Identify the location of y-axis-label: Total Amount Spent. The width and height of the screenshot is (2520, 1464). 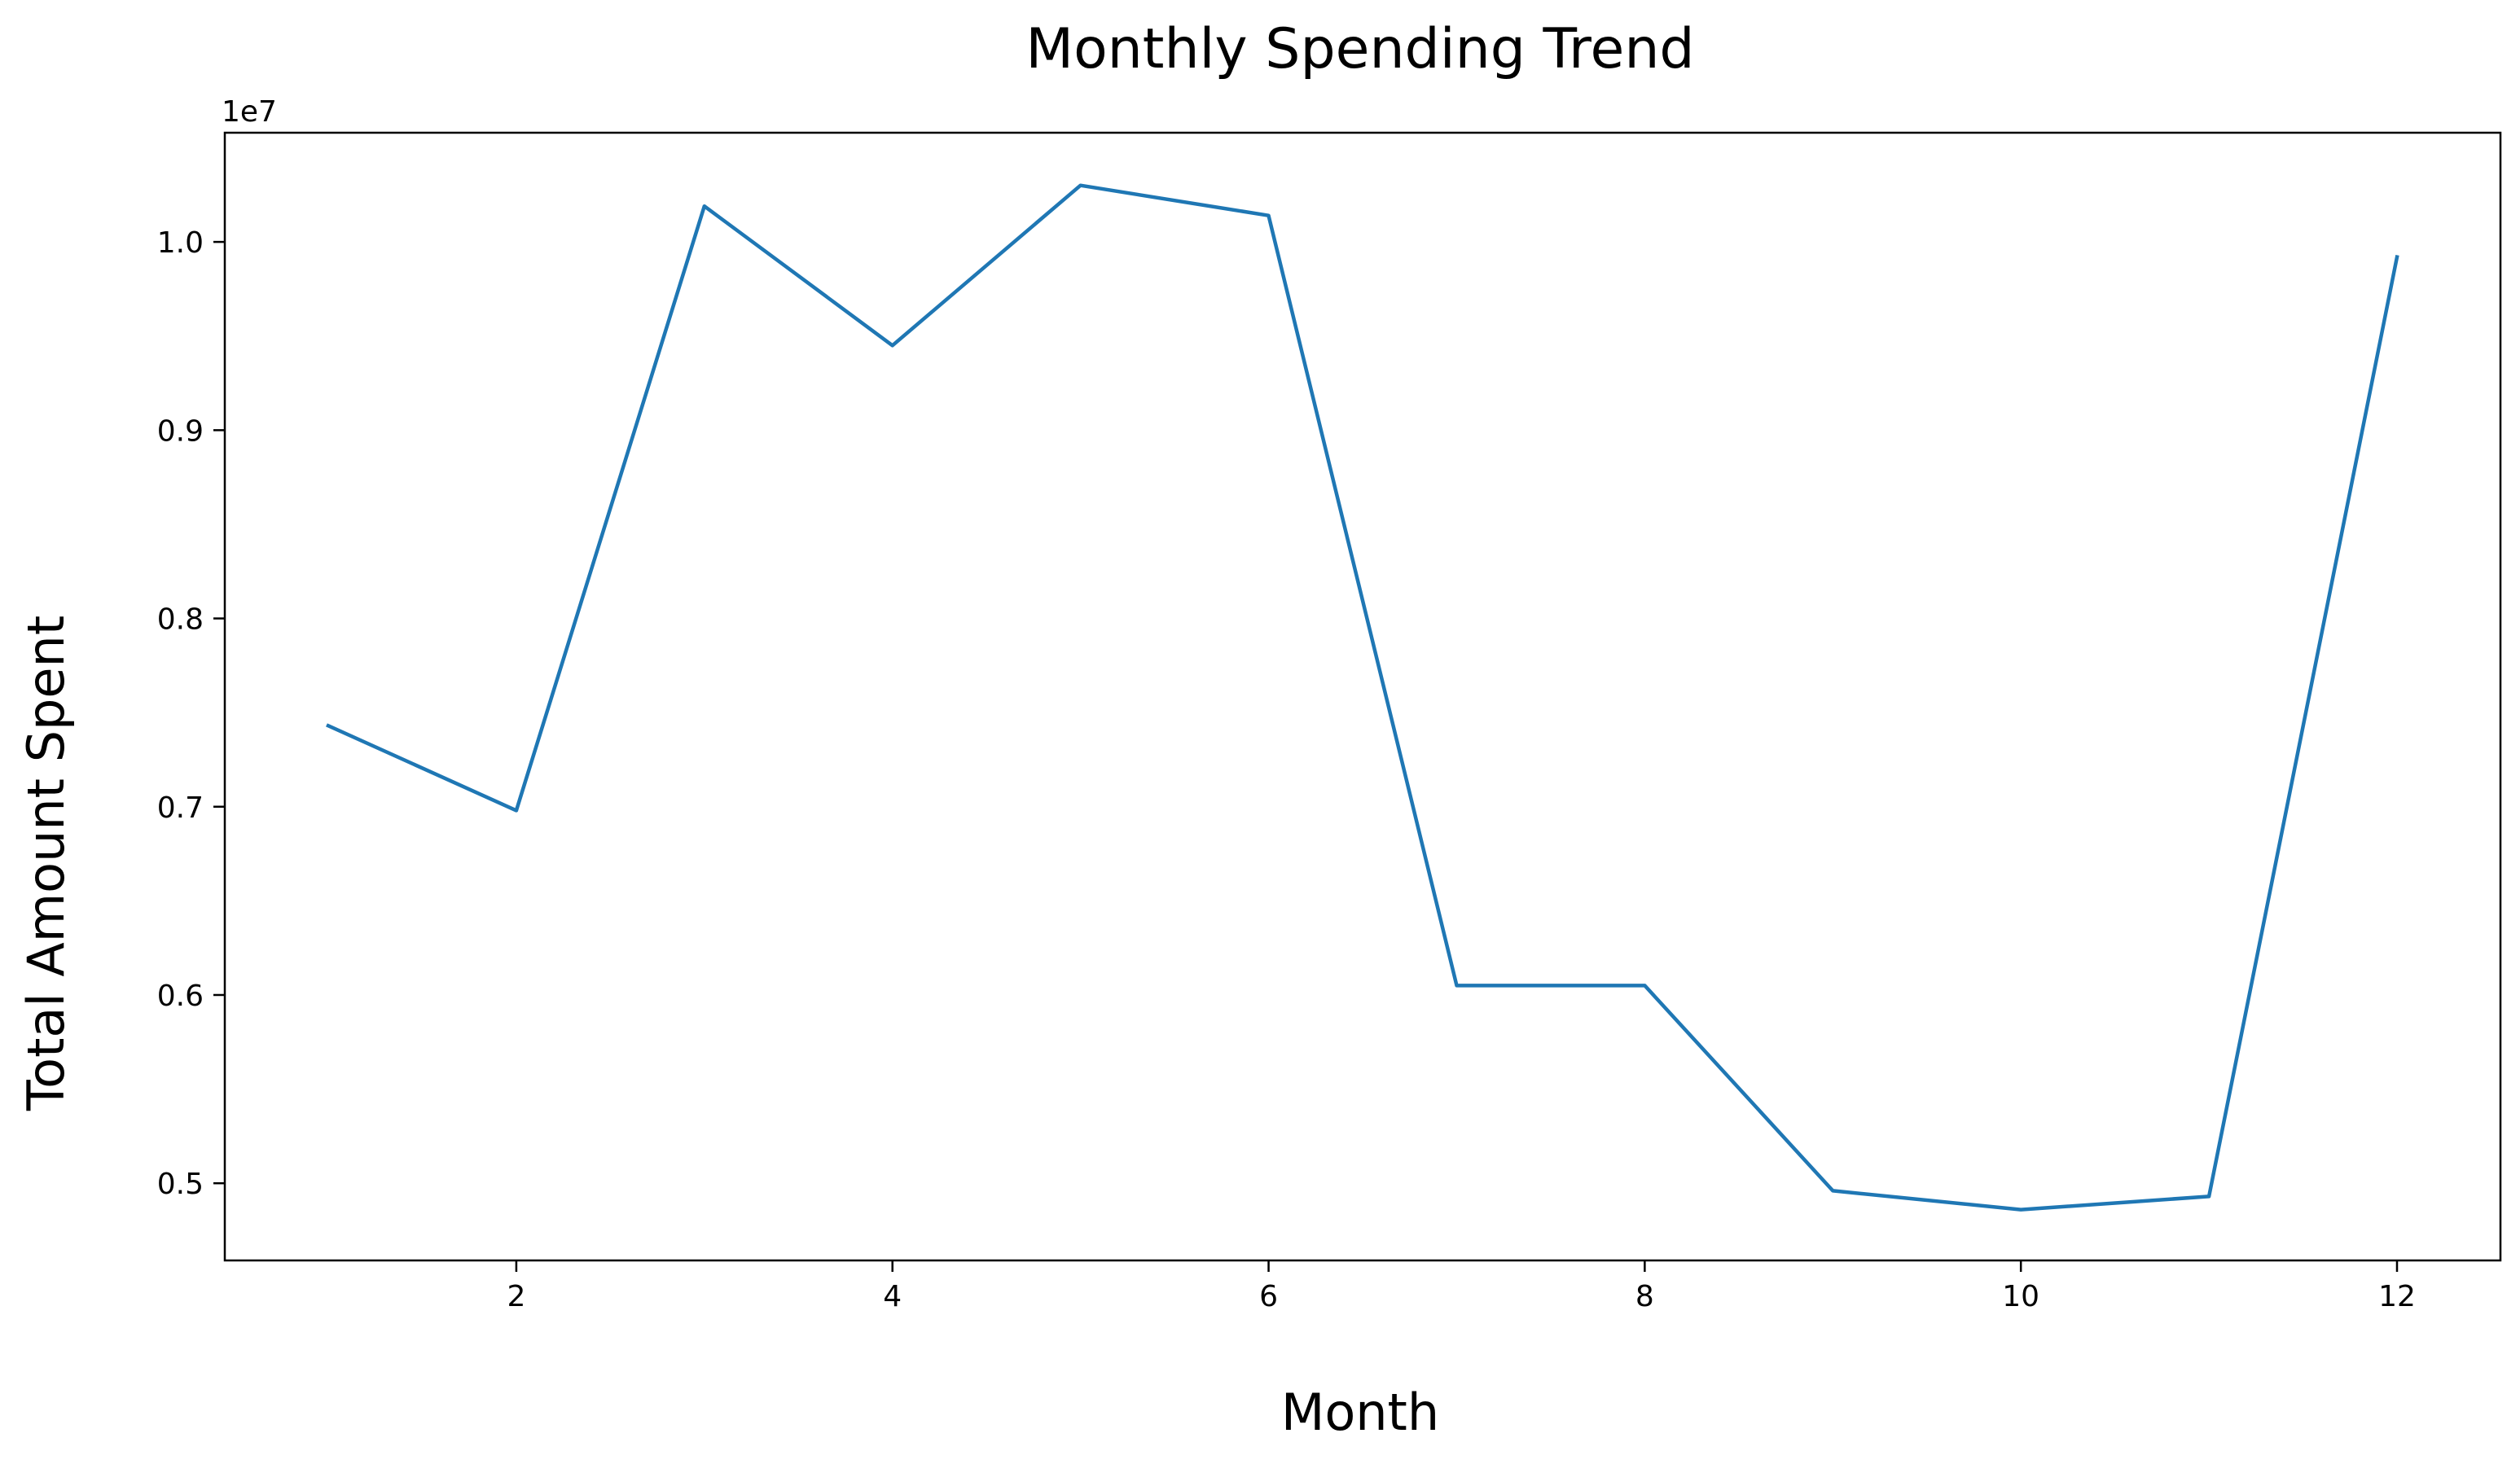
(46, 863).